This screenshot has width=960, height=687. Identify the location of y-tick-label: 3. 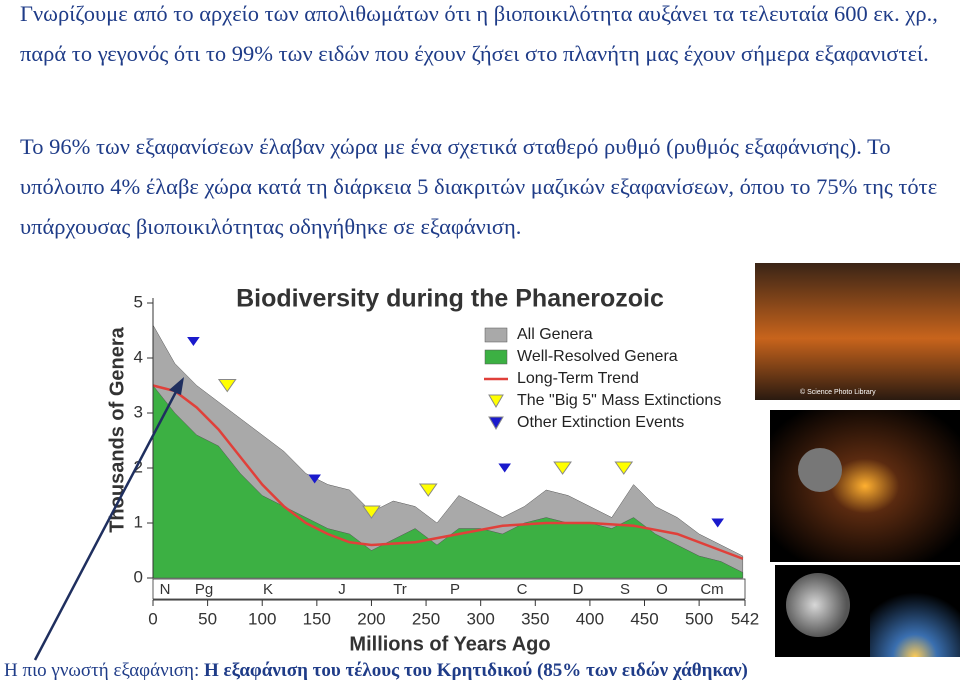
(138, 411).